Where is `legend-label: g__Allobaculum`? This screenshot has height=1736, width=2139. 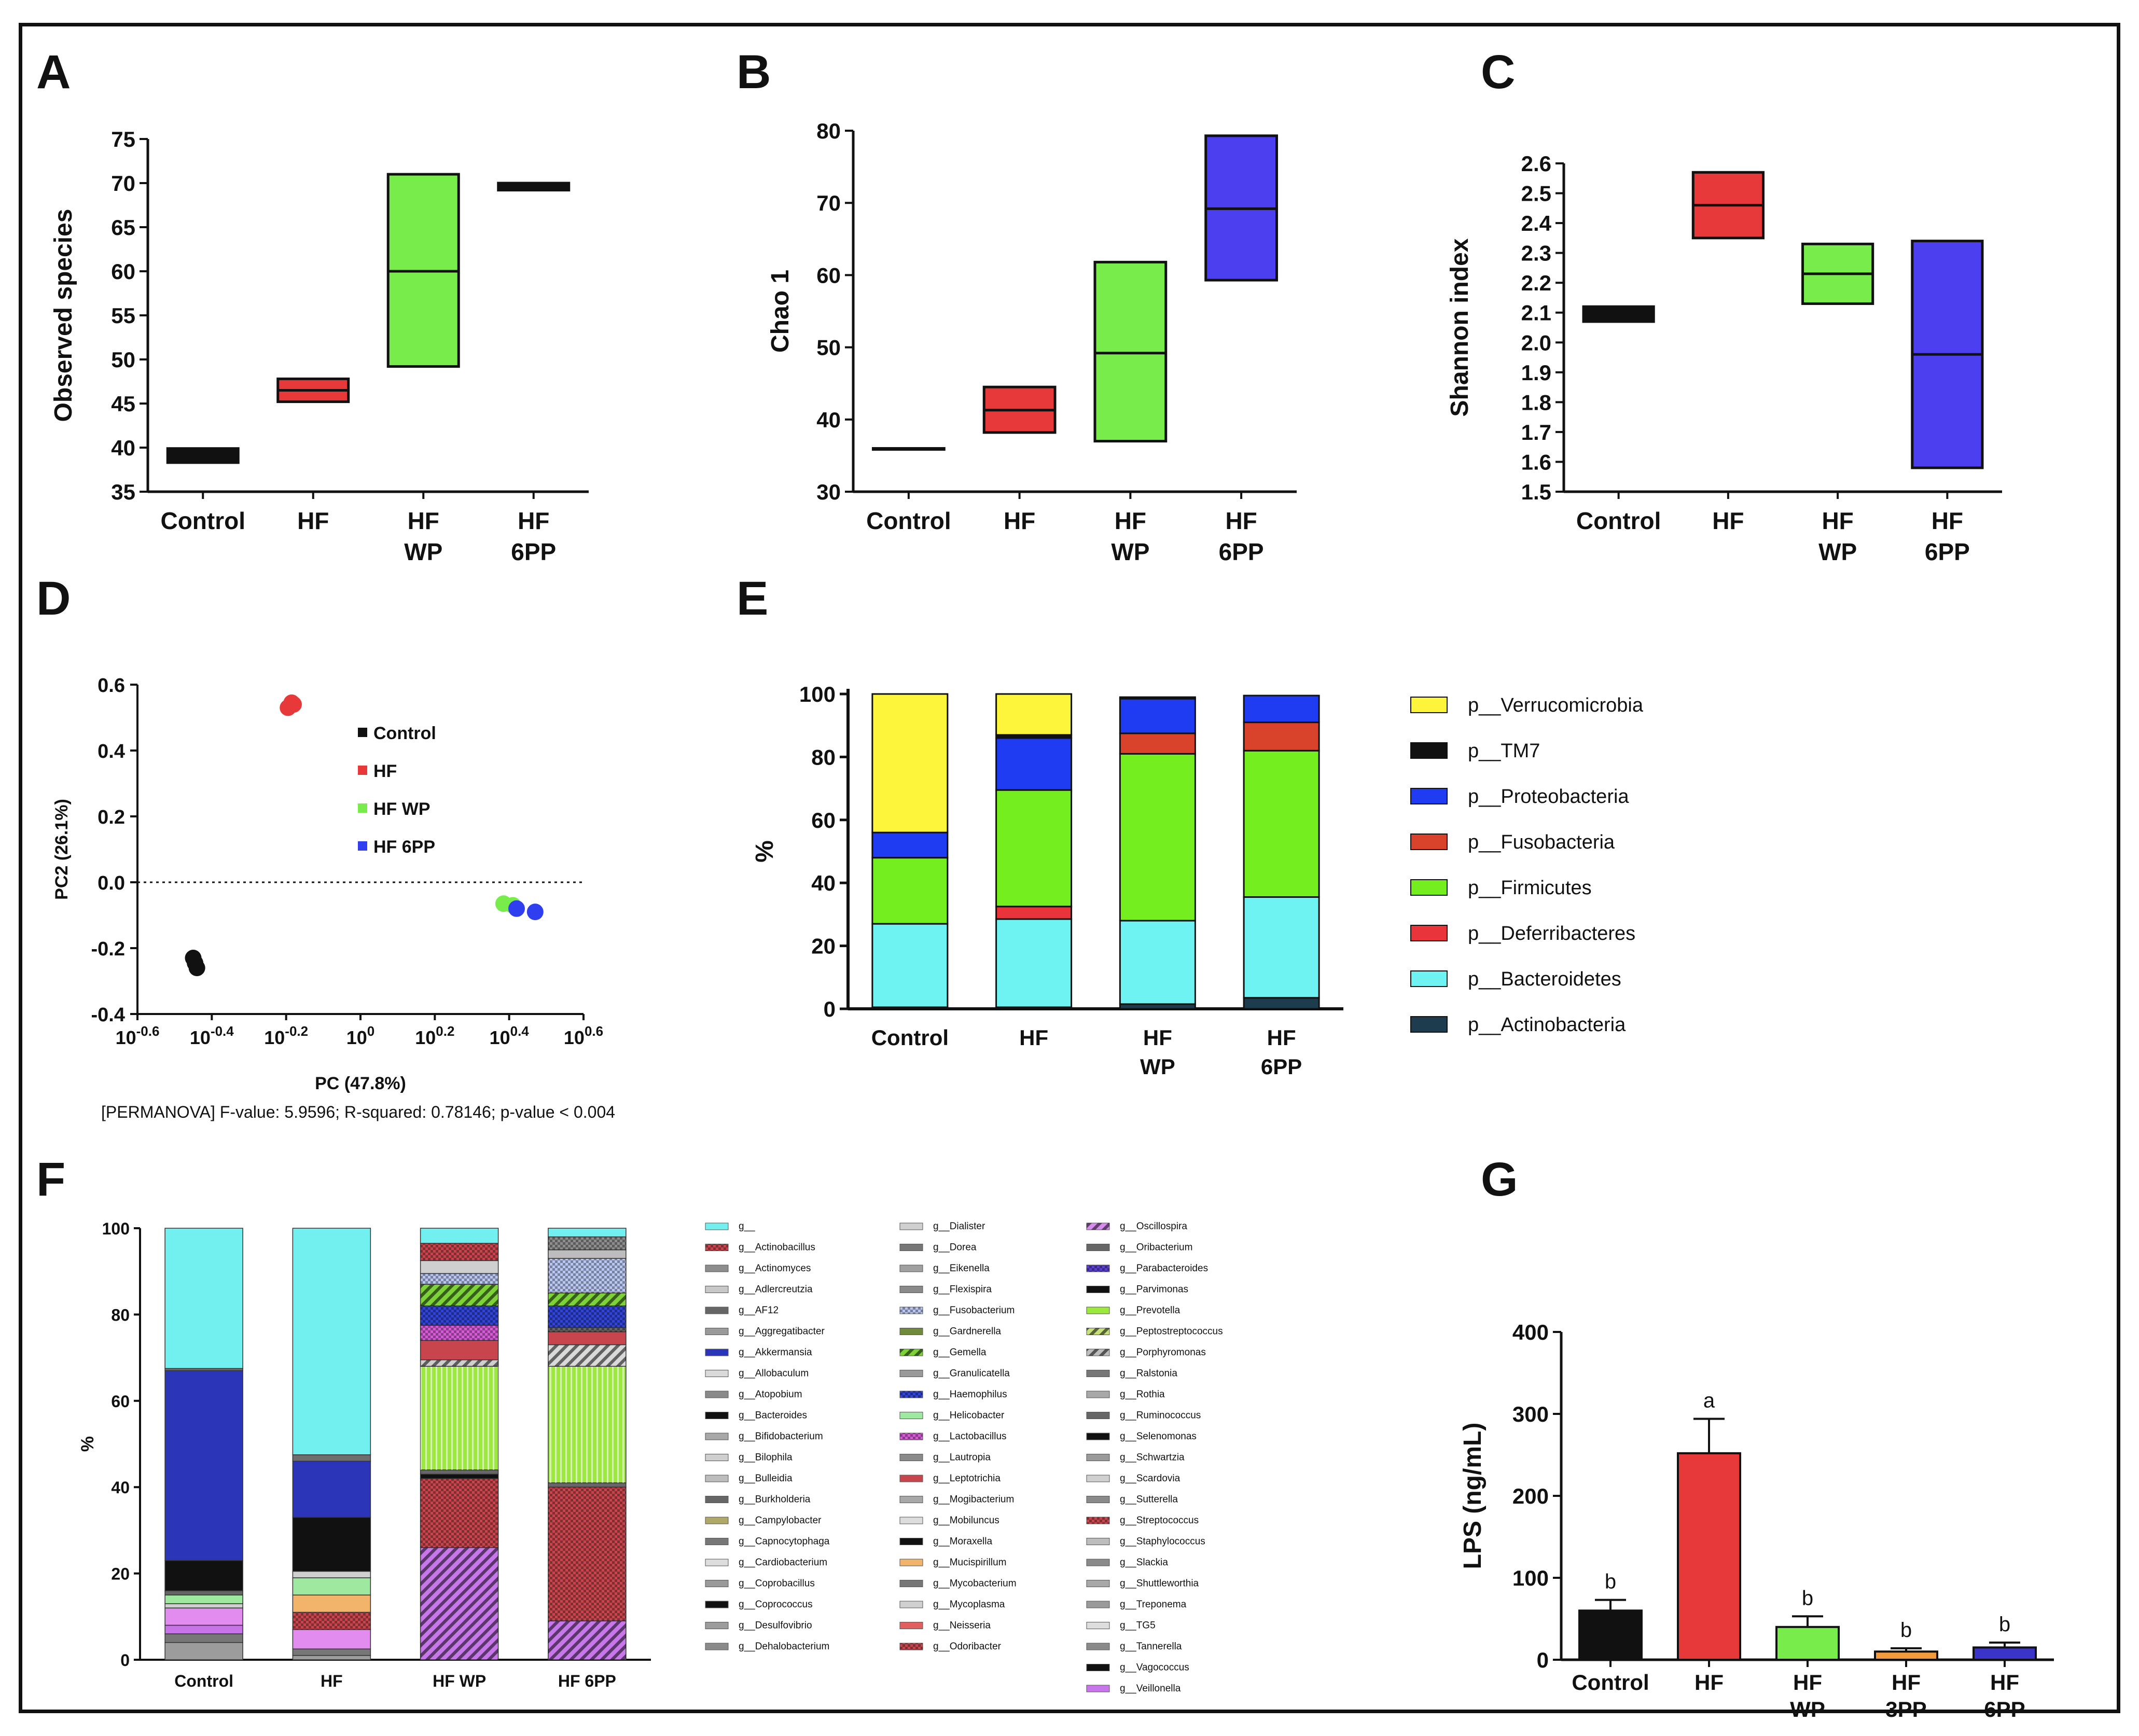 legend-label: g__Allobaculum is located at coordinates (774, 1373).